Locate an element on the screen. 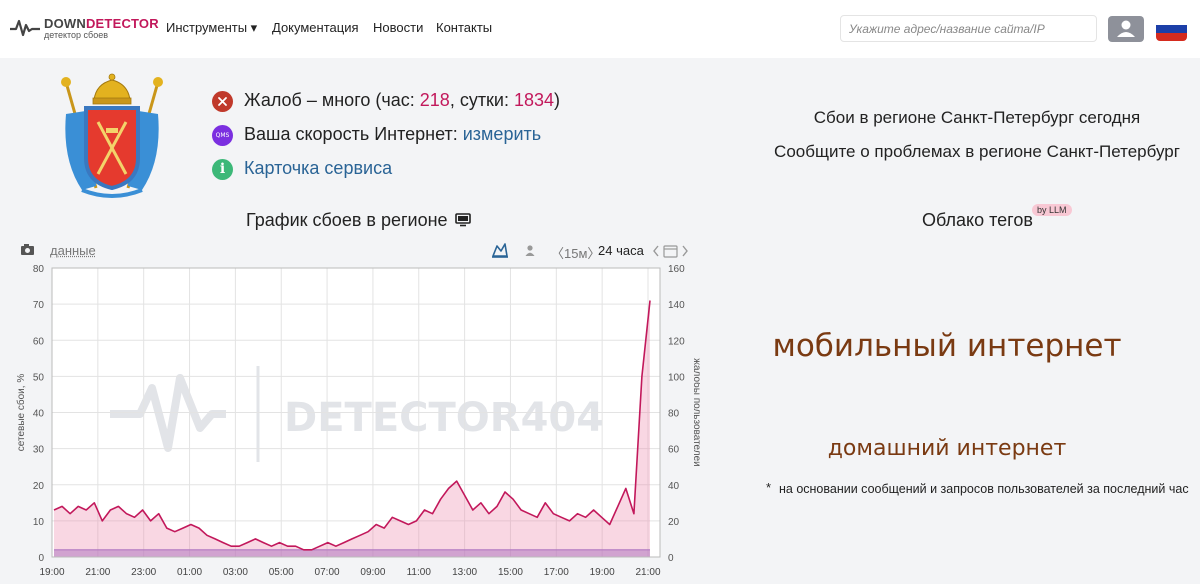 Image resolution: width=1200 pixels, height=584 pixels. complaints-prefix: Жалоб – много (час: is located at coordinates (332, 100).